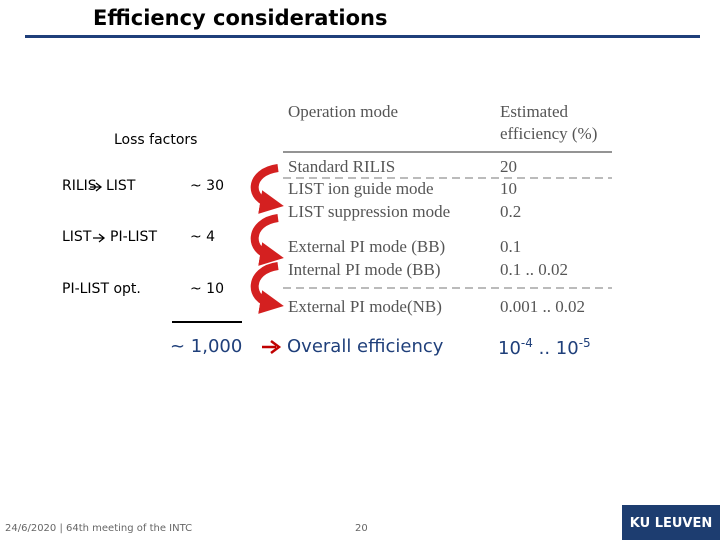  I want to click on footer-text: 24/6/2020 | 64th meeting of the INTC, so click(99, 528).